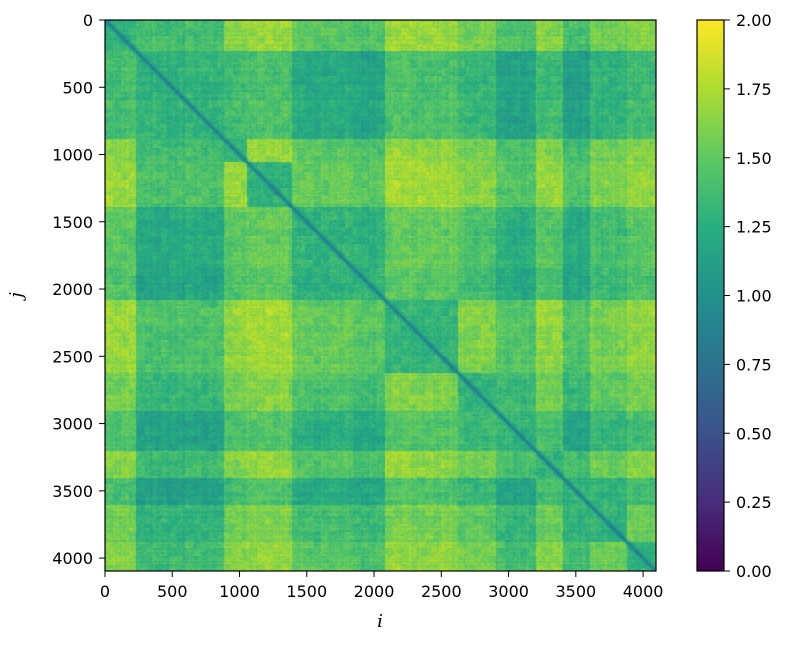 Image resolution: width=793 pixels, height=645 pixels. Describe the element at coordinates (72, 289) in the screenshot. I see `y-tick-label: 2000` at that location.